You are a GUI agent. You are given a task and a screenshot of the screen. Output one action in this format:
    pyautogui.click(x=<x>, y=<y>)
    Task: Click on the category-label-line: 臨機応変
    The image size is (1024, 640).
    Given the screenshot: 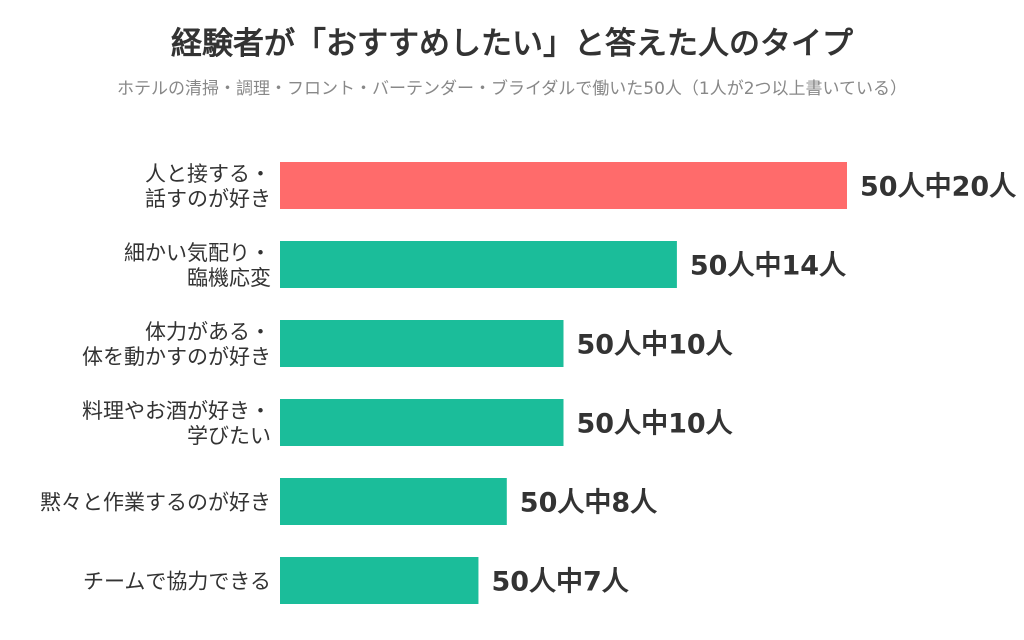 What is the action you would take?
    pyautogui.click(x=229, y=278)
    